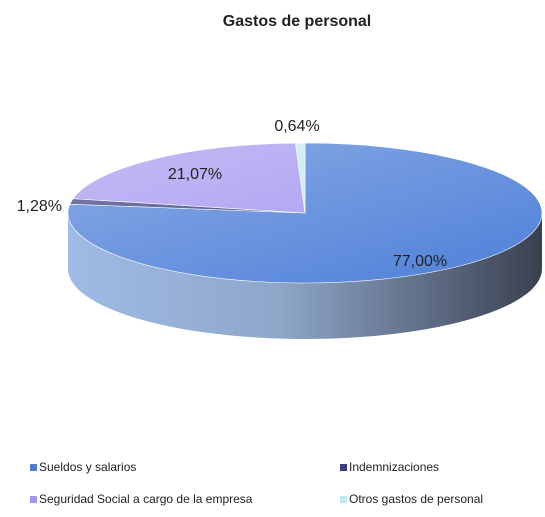 This screenshot has width=545, height=517. Describe the element at coordinates (394, 467) in the screenshot. I see `legend-label: Indemnizaciones` at that location.